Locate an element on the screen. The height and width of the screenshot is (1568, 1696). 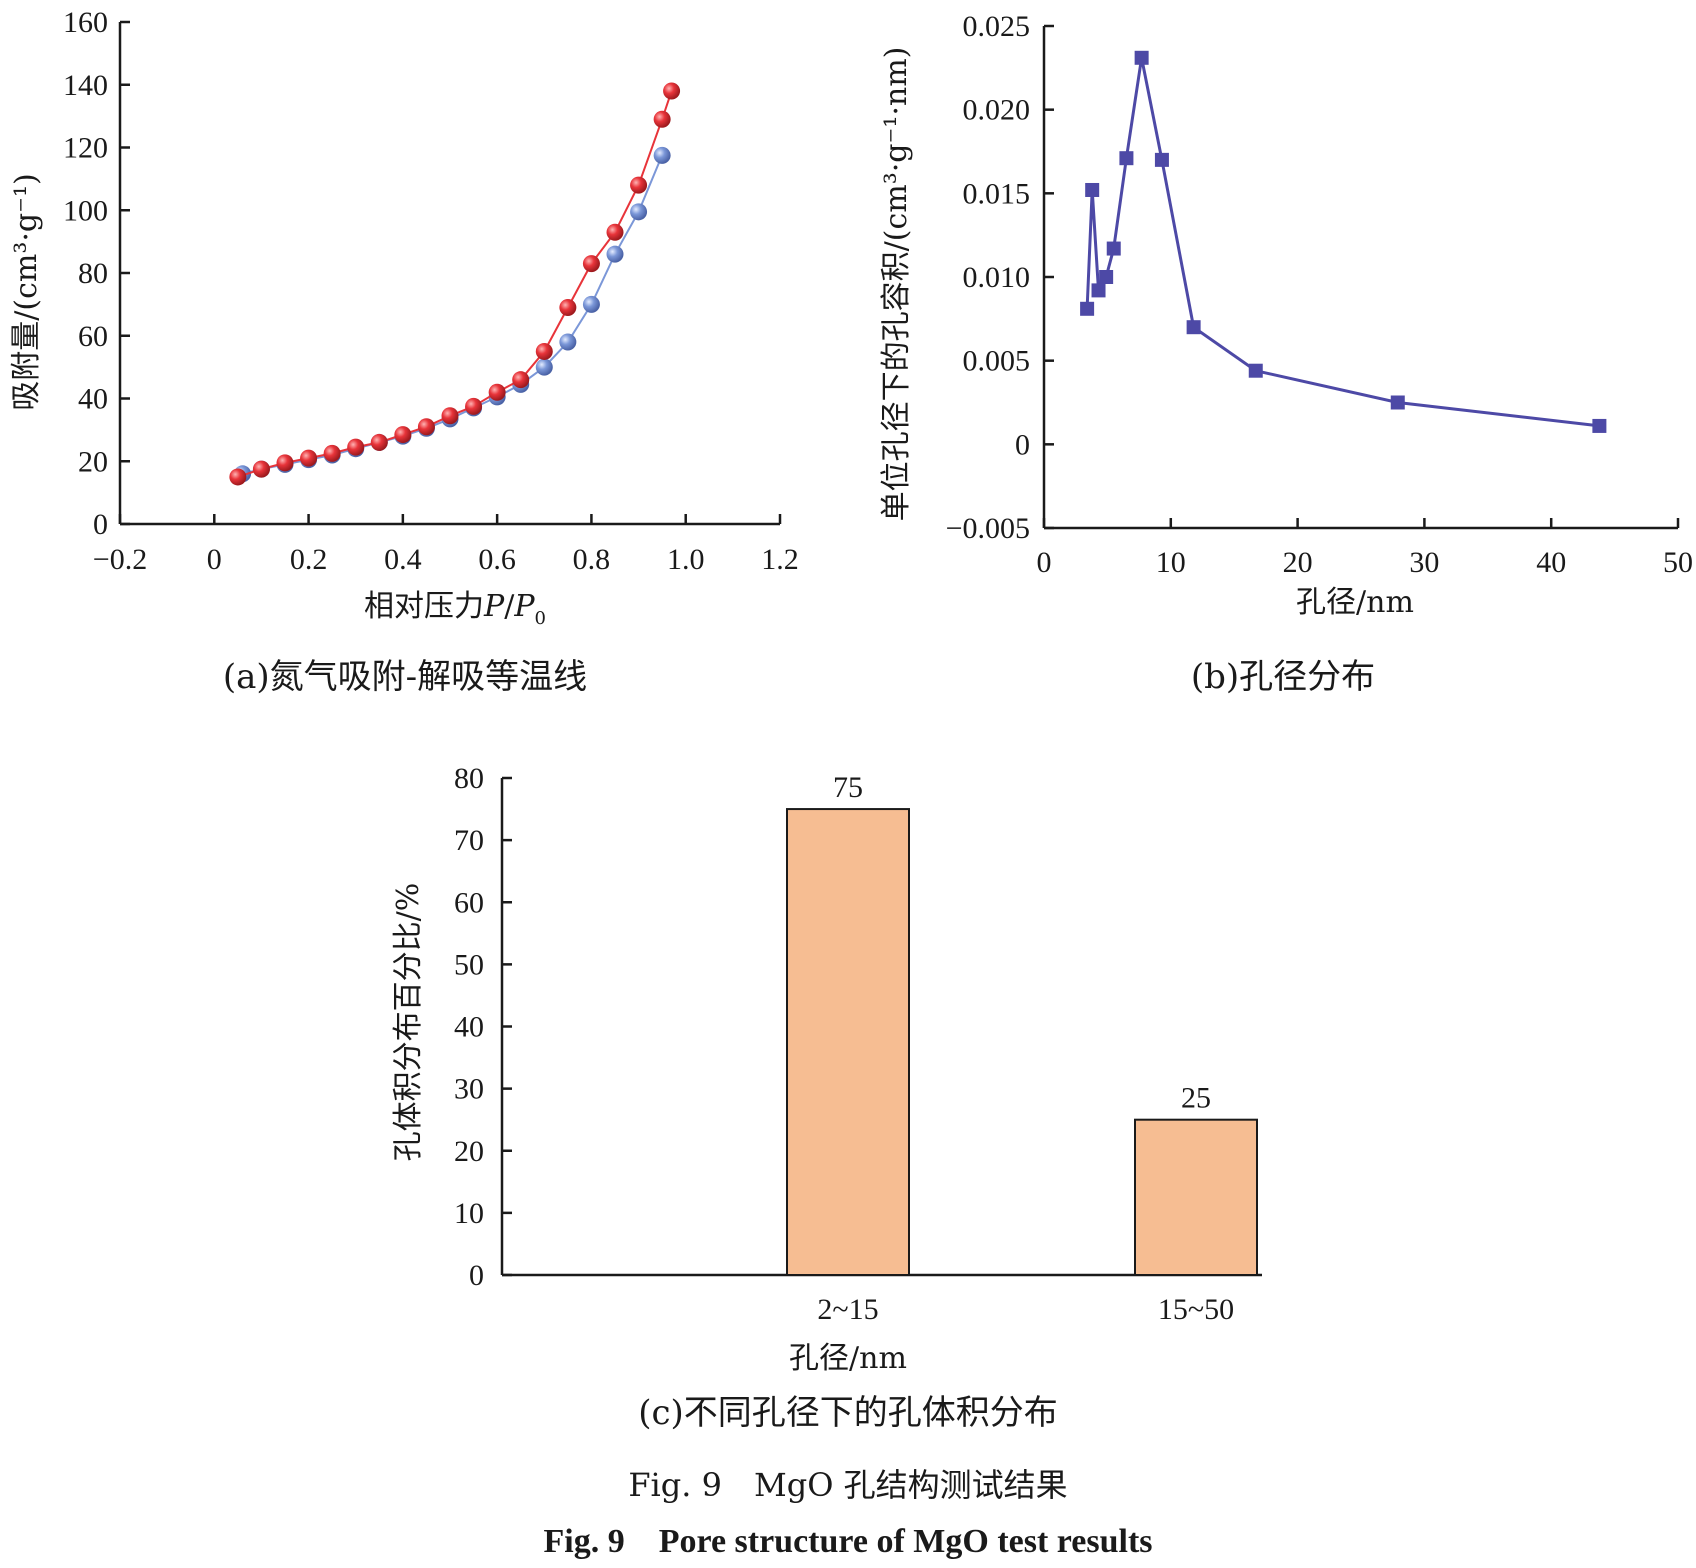
chart-c-caption: (c)不同孔径下的孔体积分布 is located at coordinates (848, 1413).